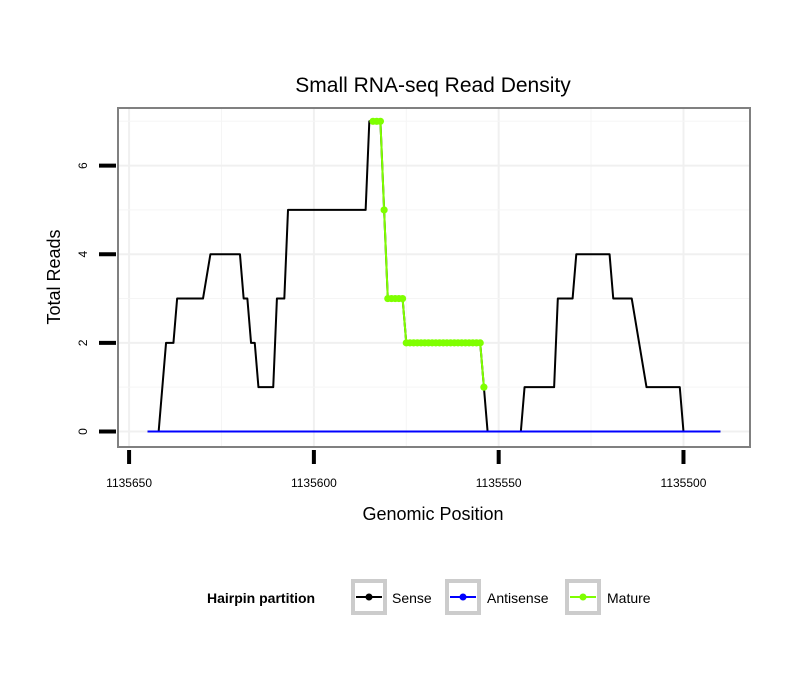 This screenshot has height=690, width=810. I want to click on legend-label-antisense: Antisense, so click(518, 598).